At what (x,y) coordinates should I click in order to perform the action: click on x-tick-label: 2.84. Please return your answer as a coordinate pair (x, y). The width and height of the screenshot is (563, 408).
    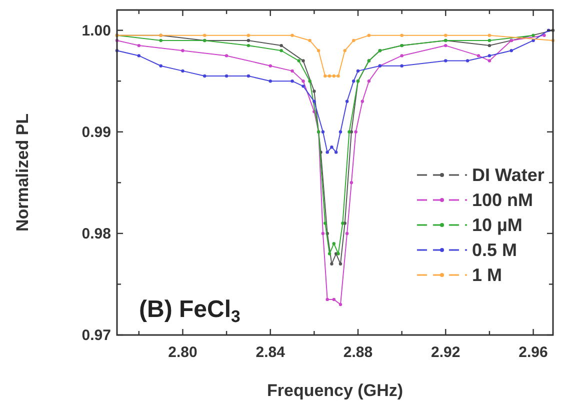
    Looking at the image, I should click on (271, 352).